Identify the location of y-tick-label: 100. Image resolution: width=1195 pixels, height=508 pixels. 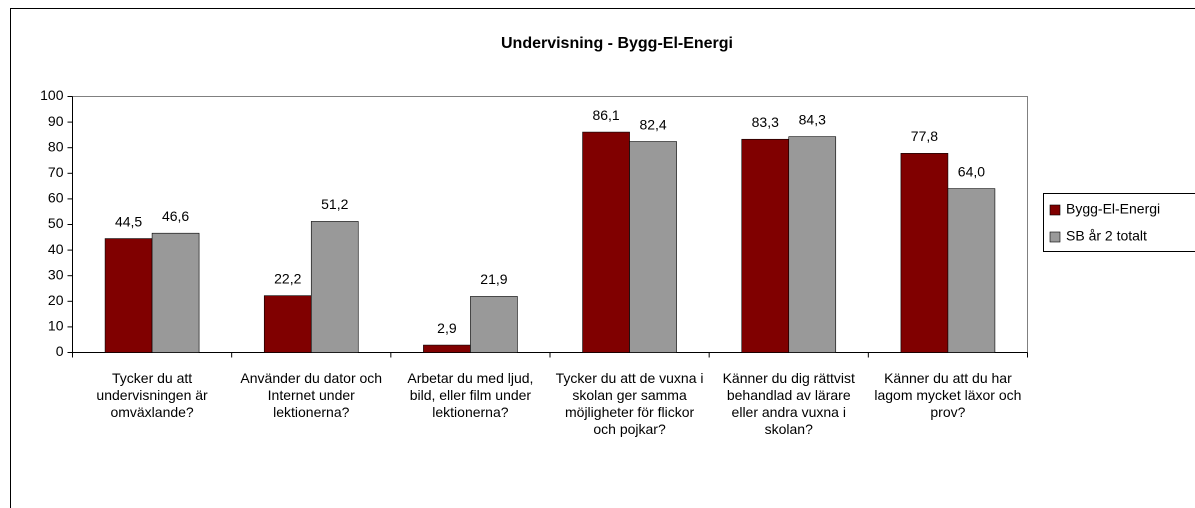
(52, 95).